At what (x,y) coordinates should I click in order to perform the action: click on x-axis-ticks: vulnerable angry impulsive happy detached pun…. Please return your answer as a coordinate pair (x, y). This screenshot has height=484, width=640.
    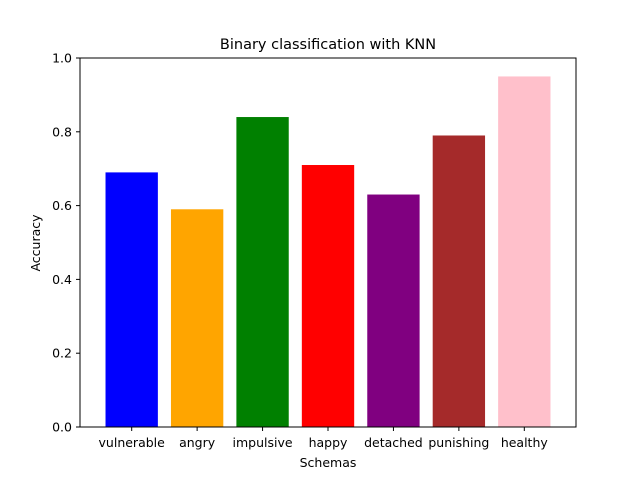
    Looking at the image, I should click on (324, 438).